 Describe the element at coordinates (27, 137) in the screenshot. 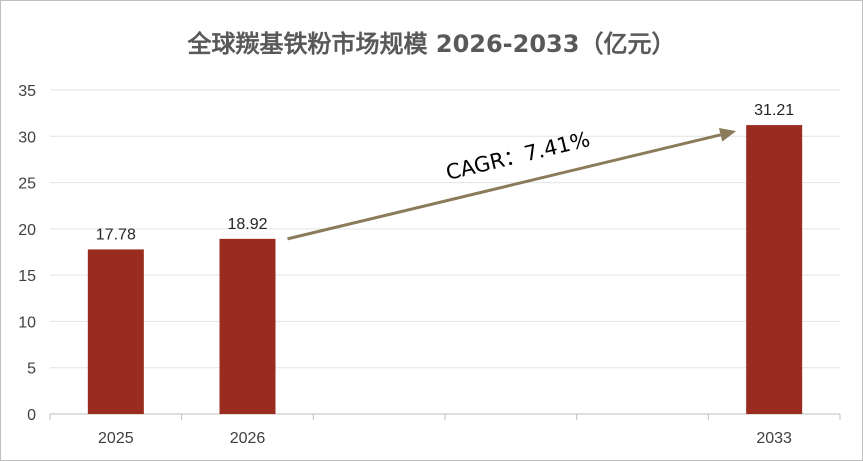

I see `y-tick-label: 30` at that location.